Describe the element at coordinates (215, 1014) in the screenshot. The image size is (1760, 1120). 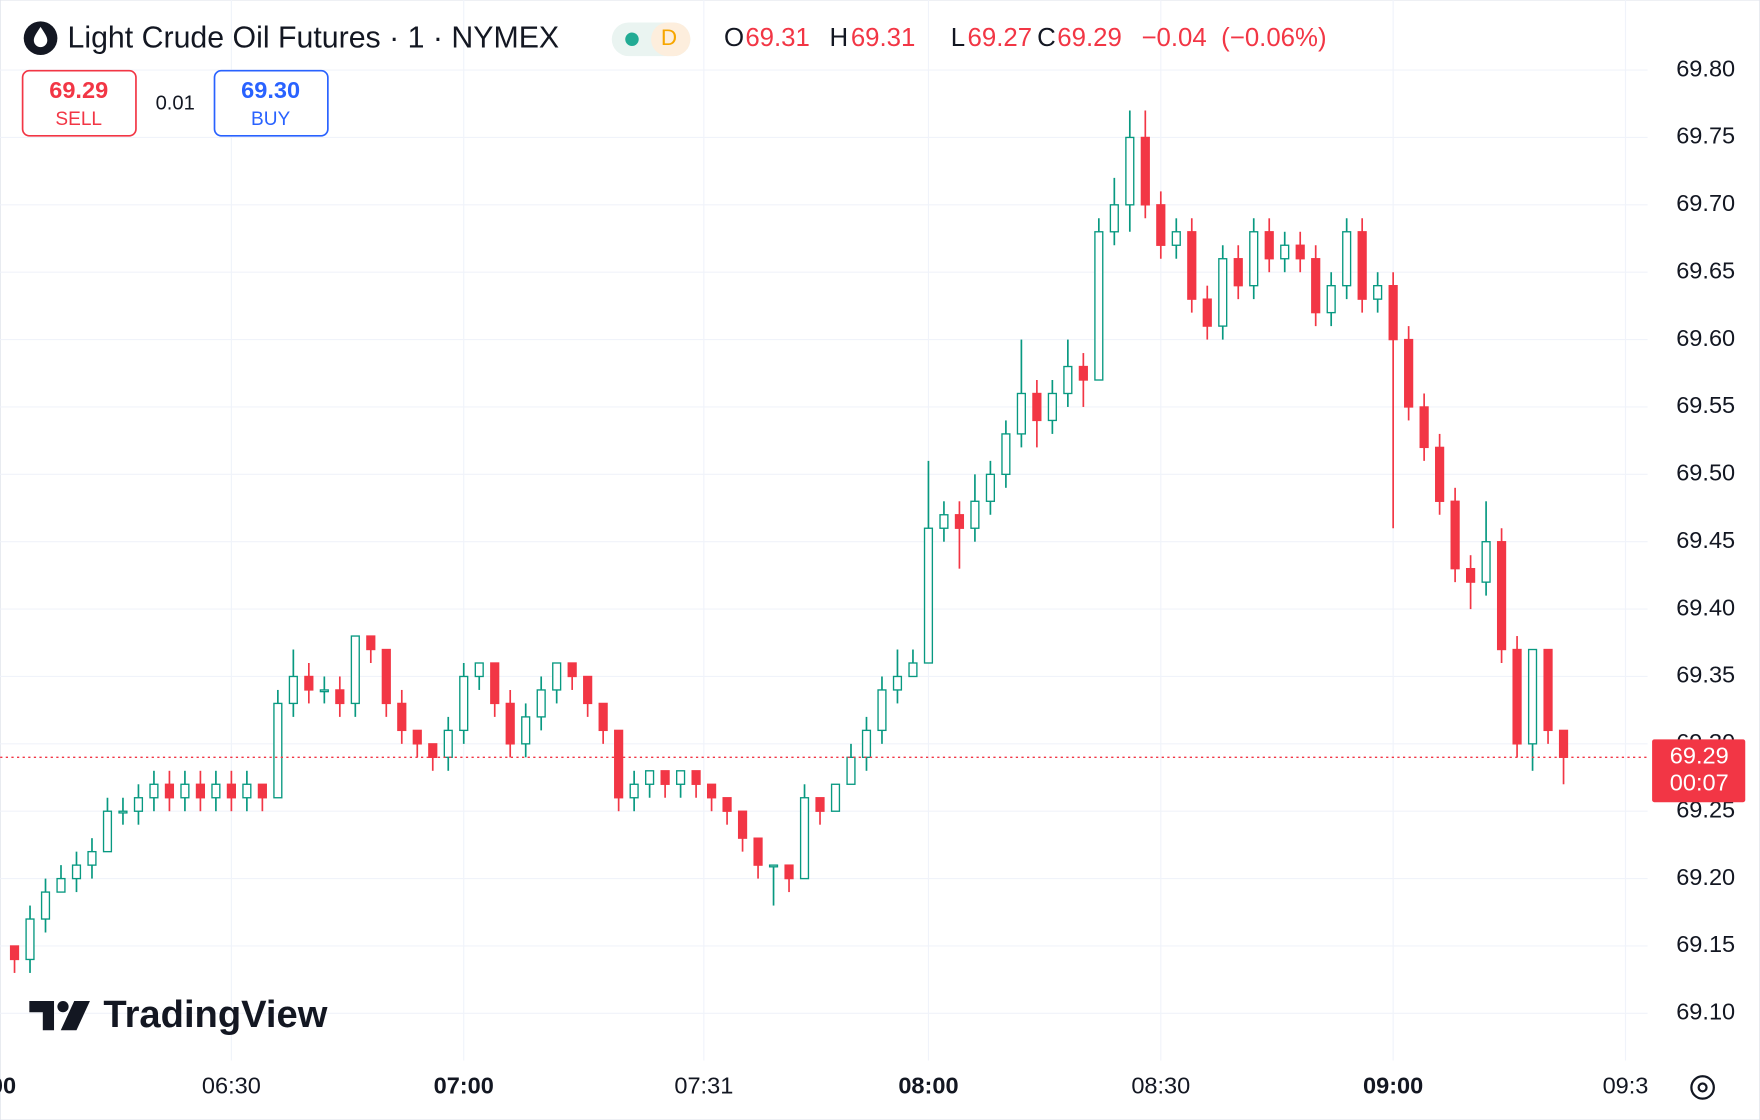
I see `logo-text: TradingView` at that location.